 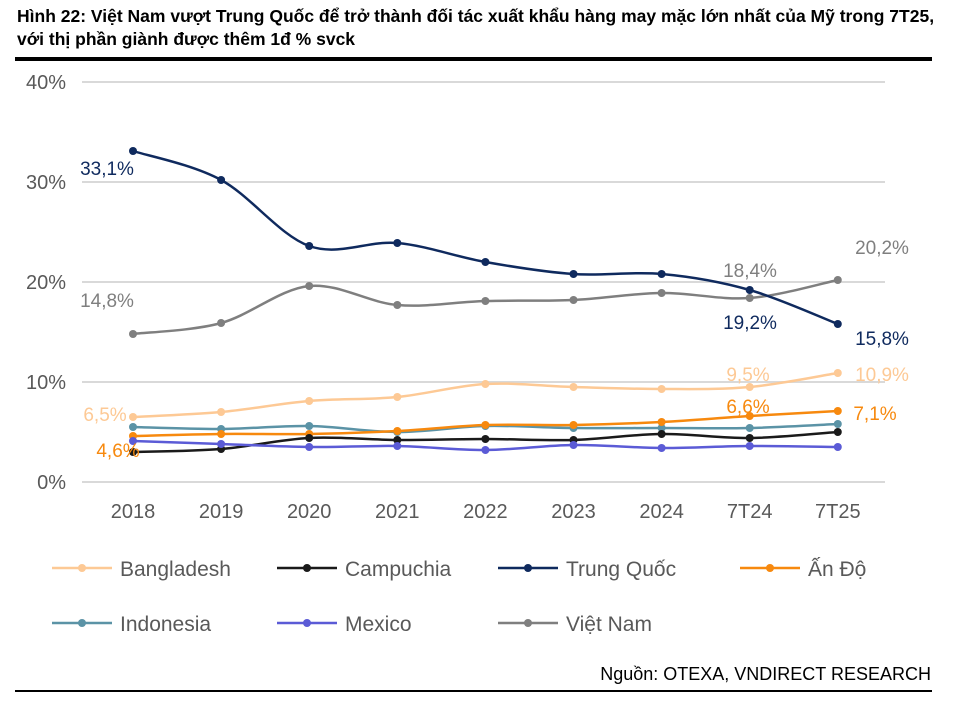 What do you see at coordinates (837, 569) in the screenshot?
I see `legend-label: Ấn Độ` at bounding box center [837, 569].